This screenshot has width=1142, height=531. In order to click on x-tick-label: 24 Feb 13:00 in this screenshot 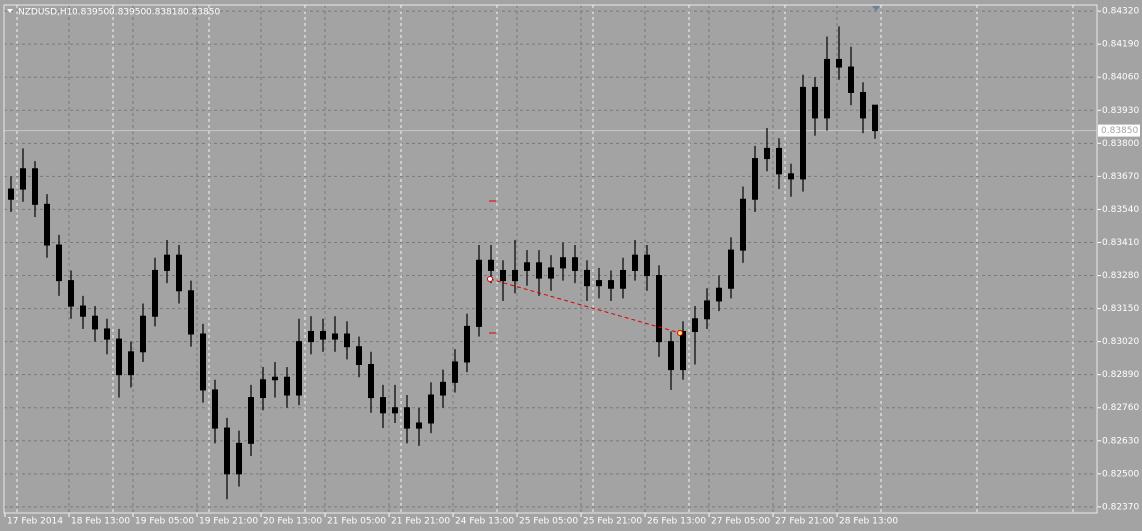, I will do `click(484, 522)`.